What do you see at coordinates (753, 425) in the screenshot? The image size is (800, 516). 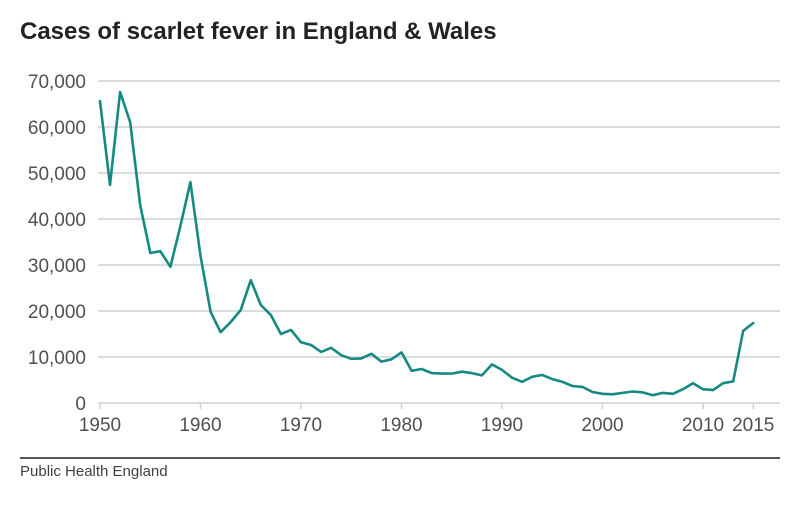 I see `x-tick-label: 2015` at bounding box center [753, 425].